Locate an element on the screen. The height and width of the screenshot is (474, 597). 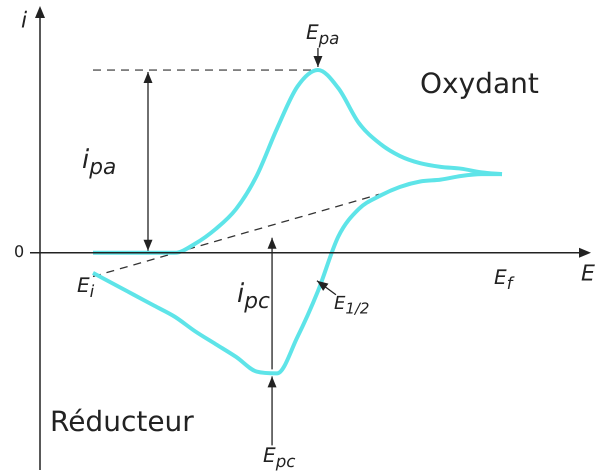
annotation: E$_{i}$ is located at coordinates (85, 286).